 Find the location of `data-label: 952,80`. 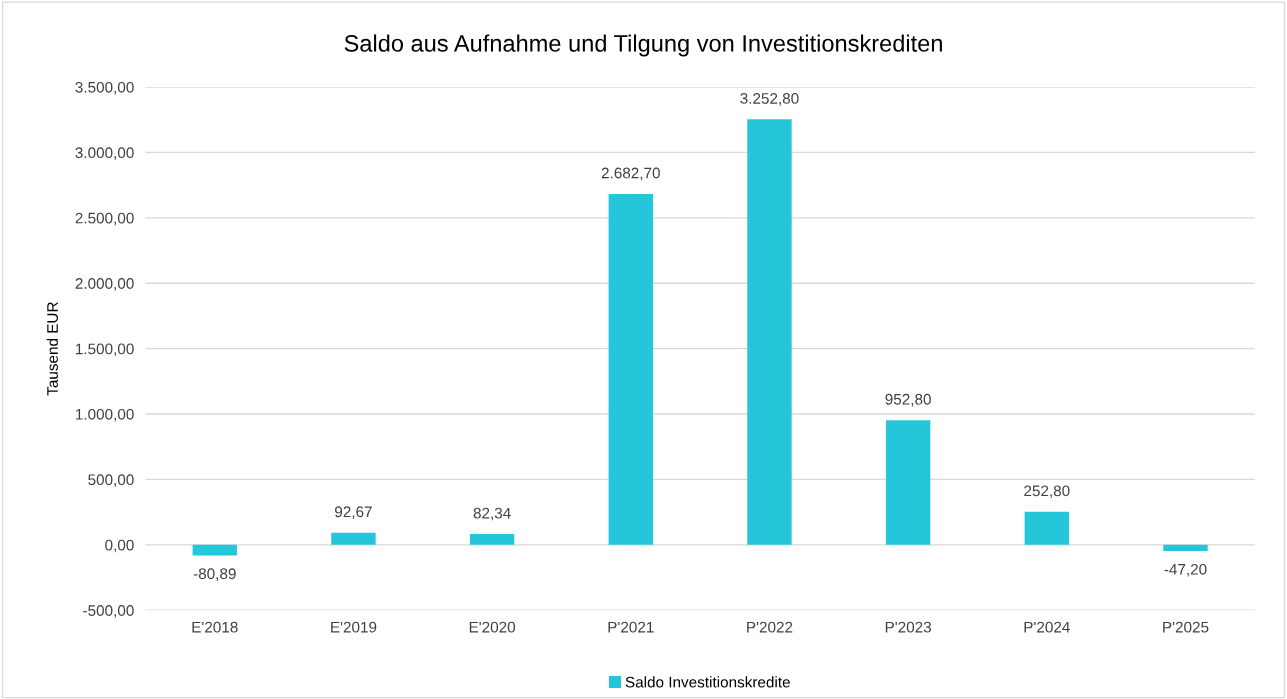

data-label: 952,80 is located at coordinates (908, 400).